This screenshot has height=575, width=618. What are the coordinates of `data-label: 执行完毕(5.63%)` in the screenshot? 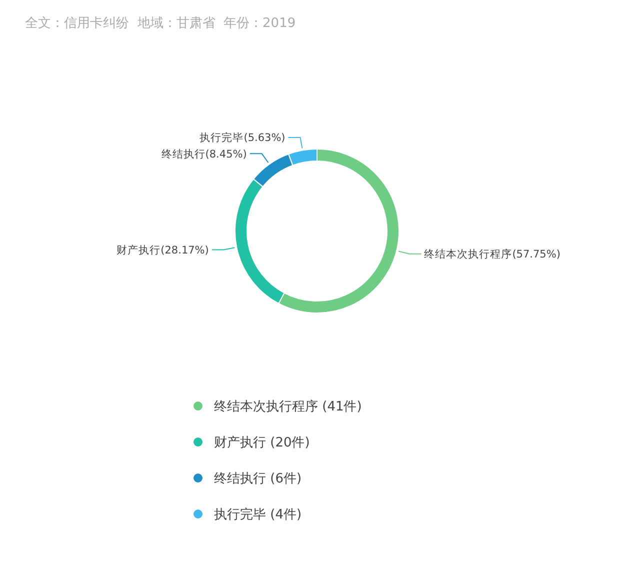 It's located at (243, 137).